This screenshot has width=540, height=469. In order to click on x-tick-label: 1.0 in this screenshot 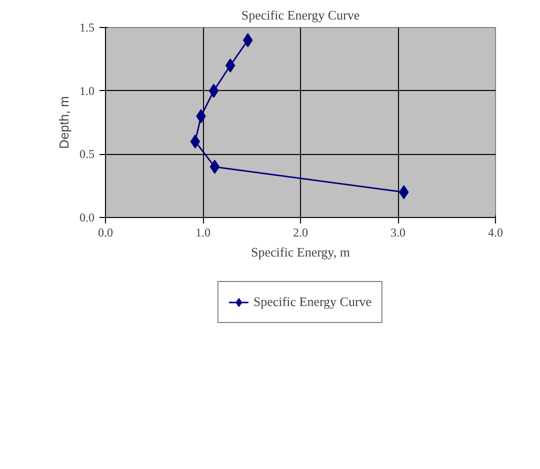, I will do `click(203, 233)`.